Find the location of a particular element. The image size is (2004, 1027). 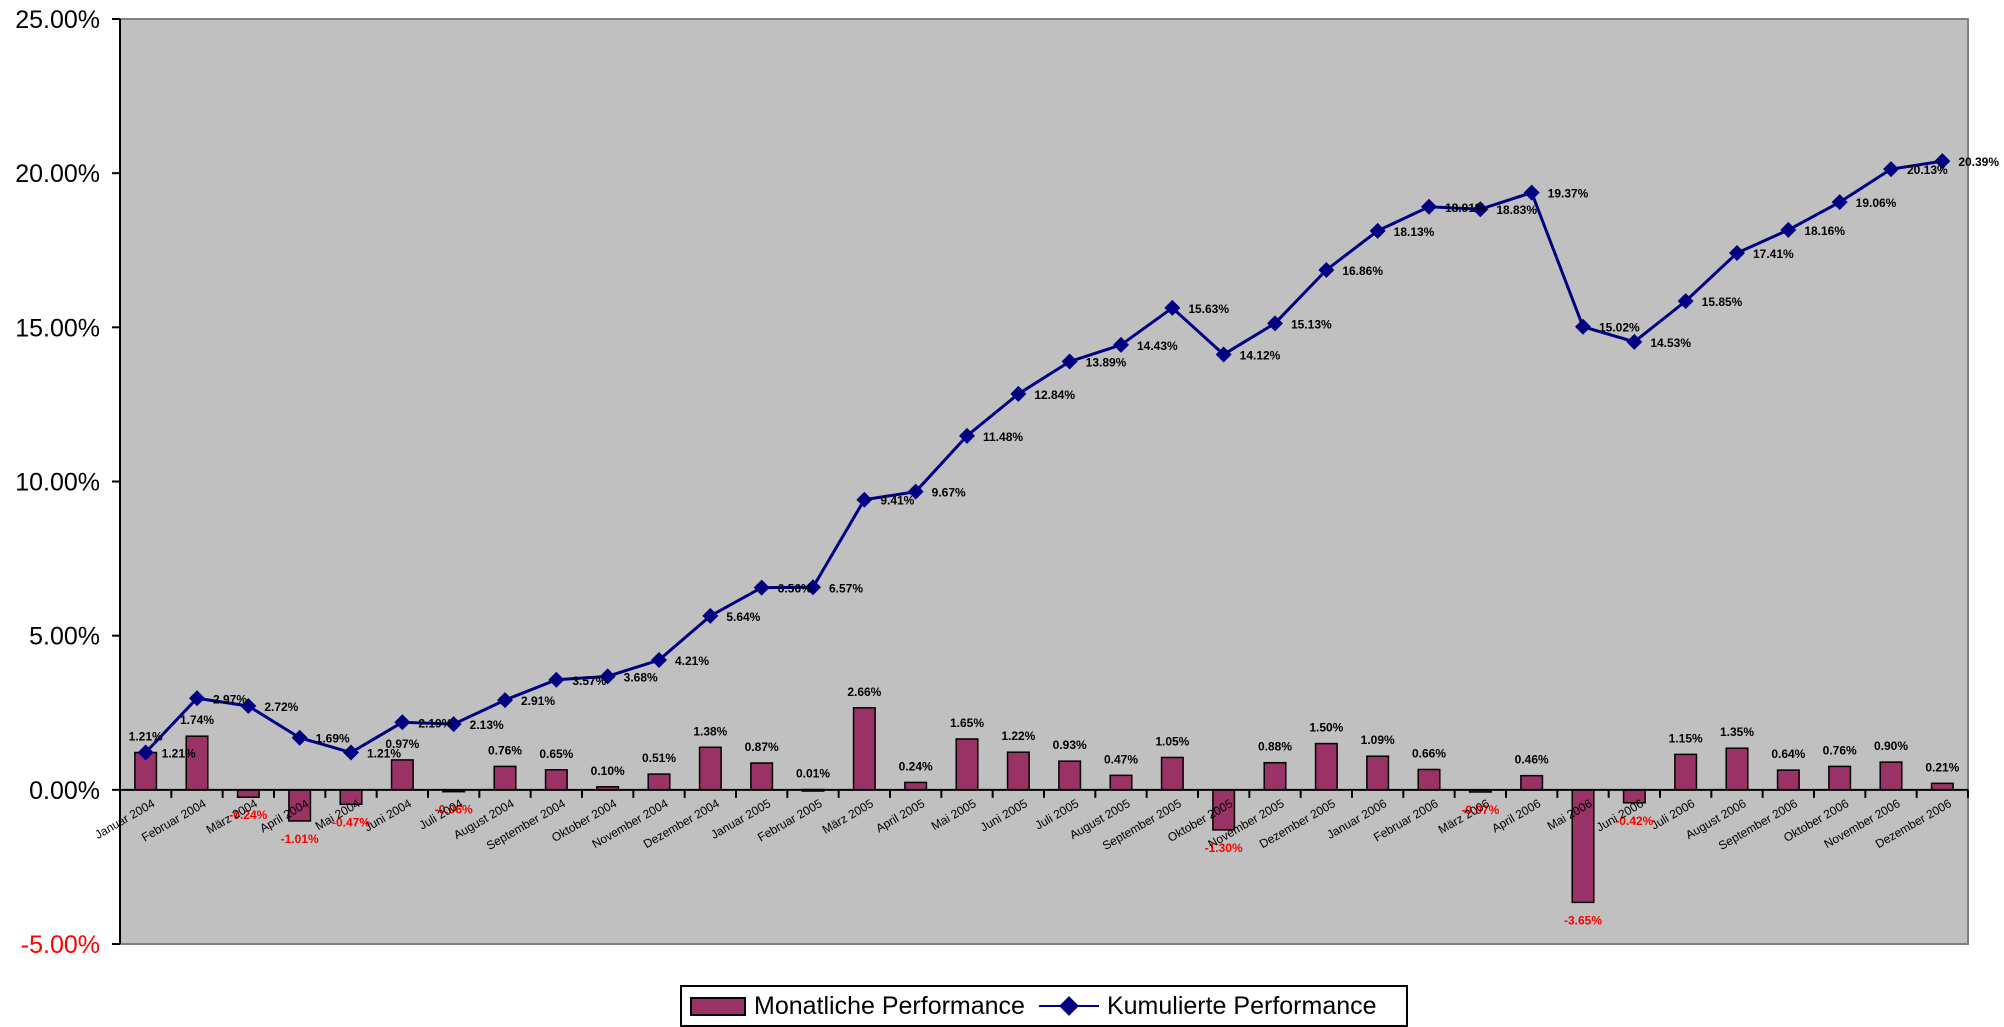

cumulative-value-label: 6.57% is located at coordinates (846, 588).